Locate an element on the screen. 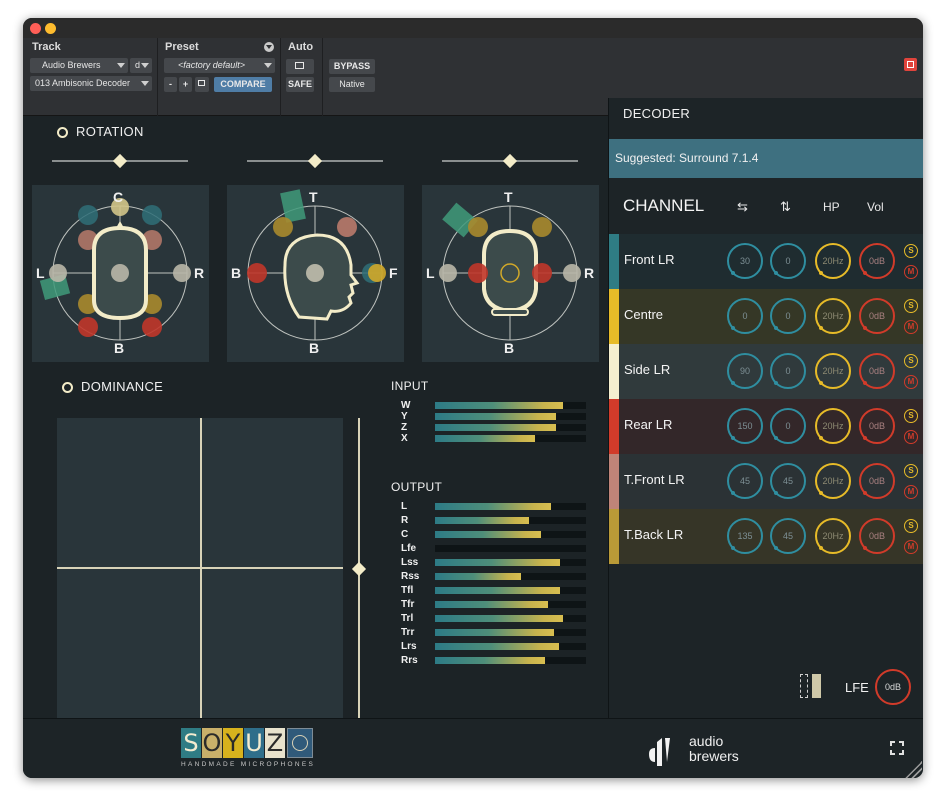  up-down-icon: ⇅ is located at coordinates (785, 206).